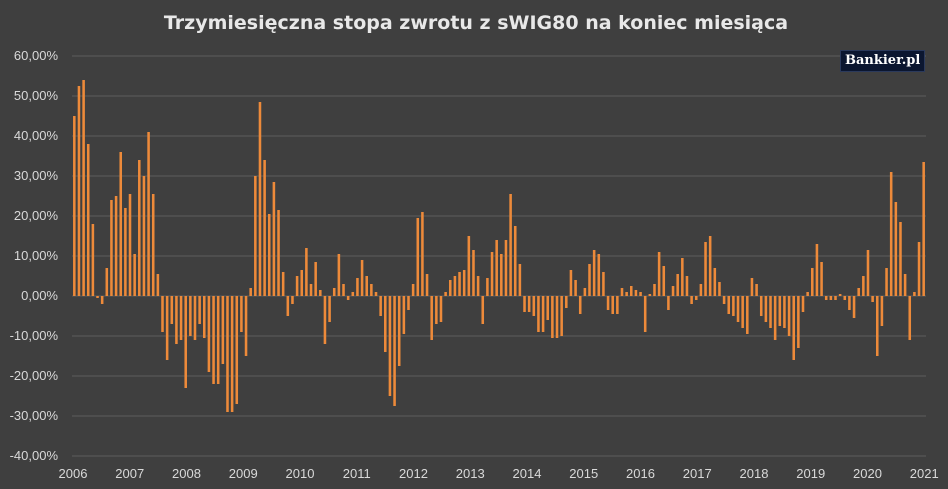 This screenshot has height=489, width=948. What do you see at coordinates (810, 473) in the screenshot?
I see `x-tick-label: 2019` at bounding box center [810, 473].